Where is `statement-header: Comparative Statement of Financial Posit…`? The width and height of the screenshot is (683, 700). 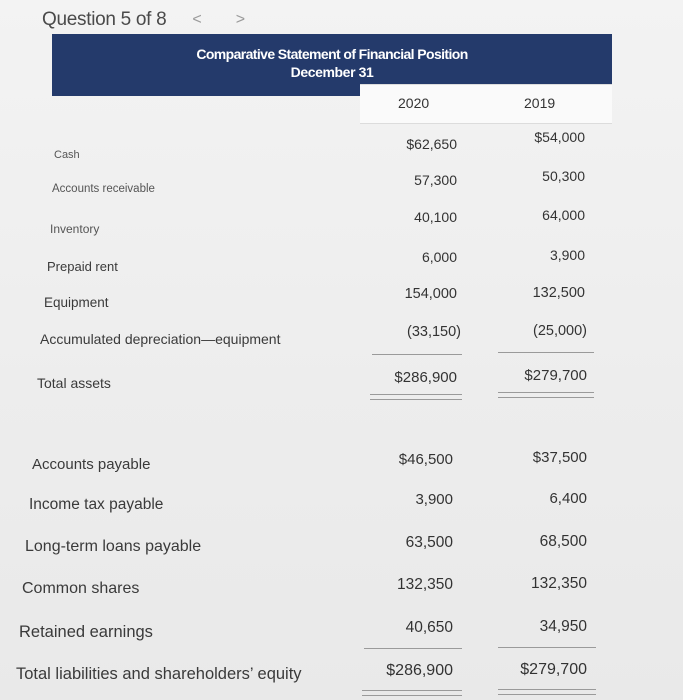
statement-header: Comparative Statement of Financial Posit… is located at coordinates (332, 65).